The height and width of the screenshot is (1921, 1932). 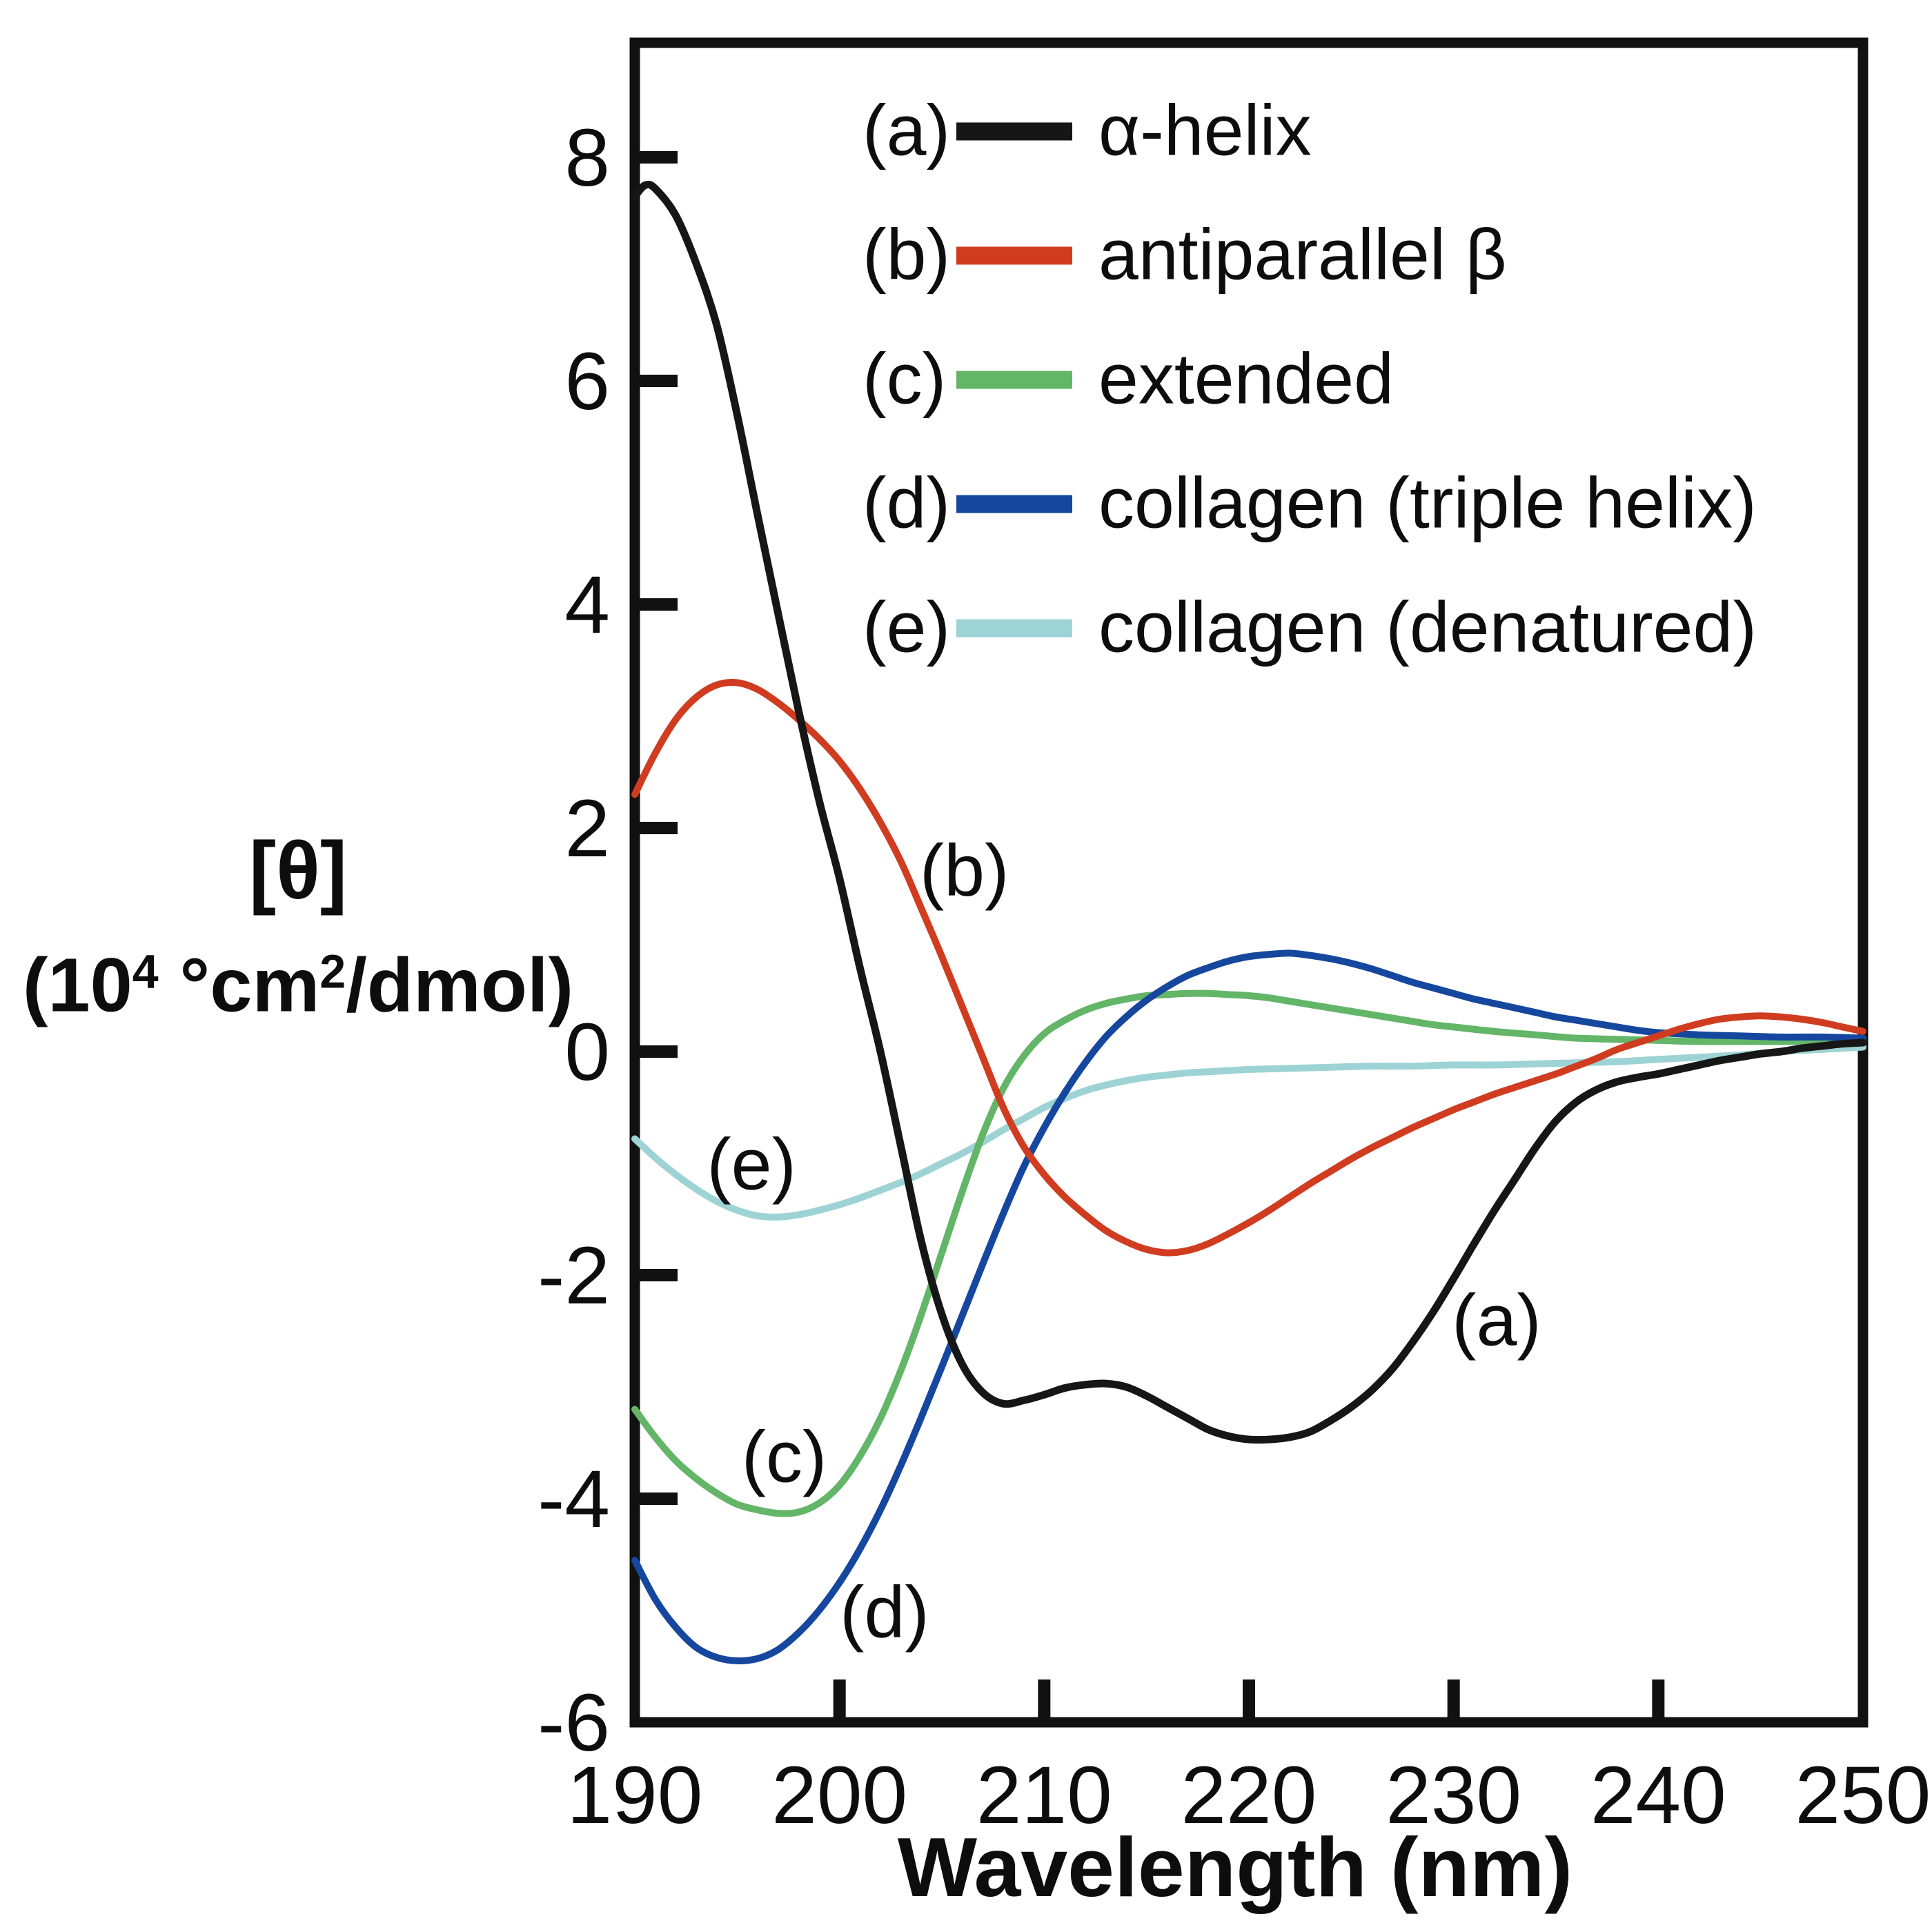 What do you see at coordinates (587, 1052) in the screenshot?
I see `y-tick-label-0: 0` at bounding box center [587, 1052].